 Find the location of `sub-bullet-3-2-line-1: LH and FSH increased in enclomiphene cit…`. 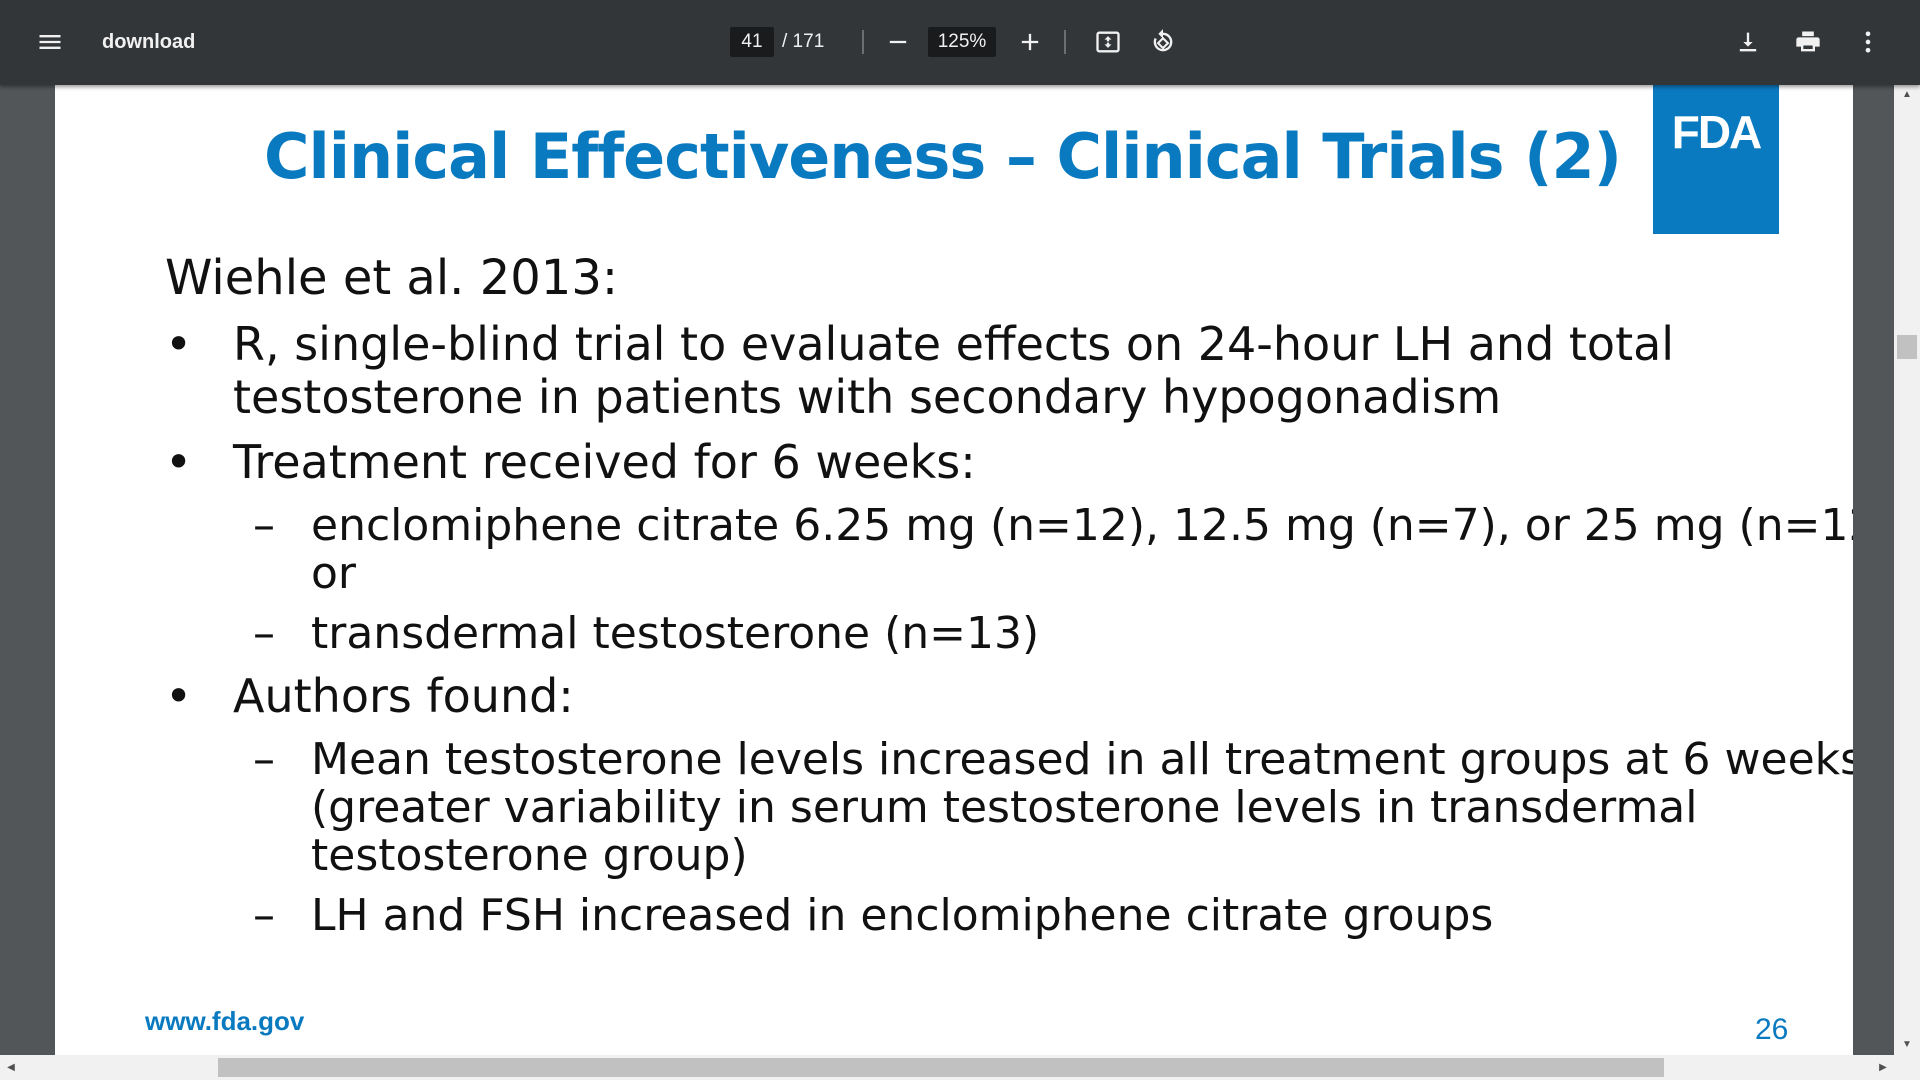

sub-bullet-3-2-line-1: LH and FSH increased in enclomiphene cit… is located at coordinates (902, 915).